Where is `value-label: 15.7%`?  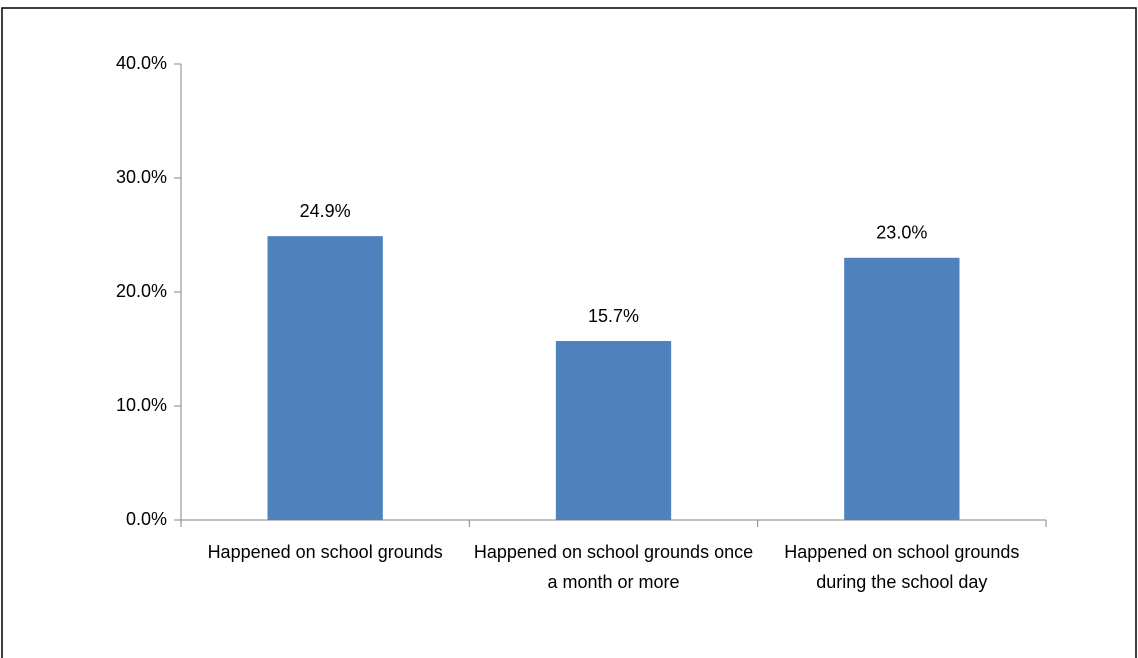 value-label: 15.7% is located at coordinates (613, 316).